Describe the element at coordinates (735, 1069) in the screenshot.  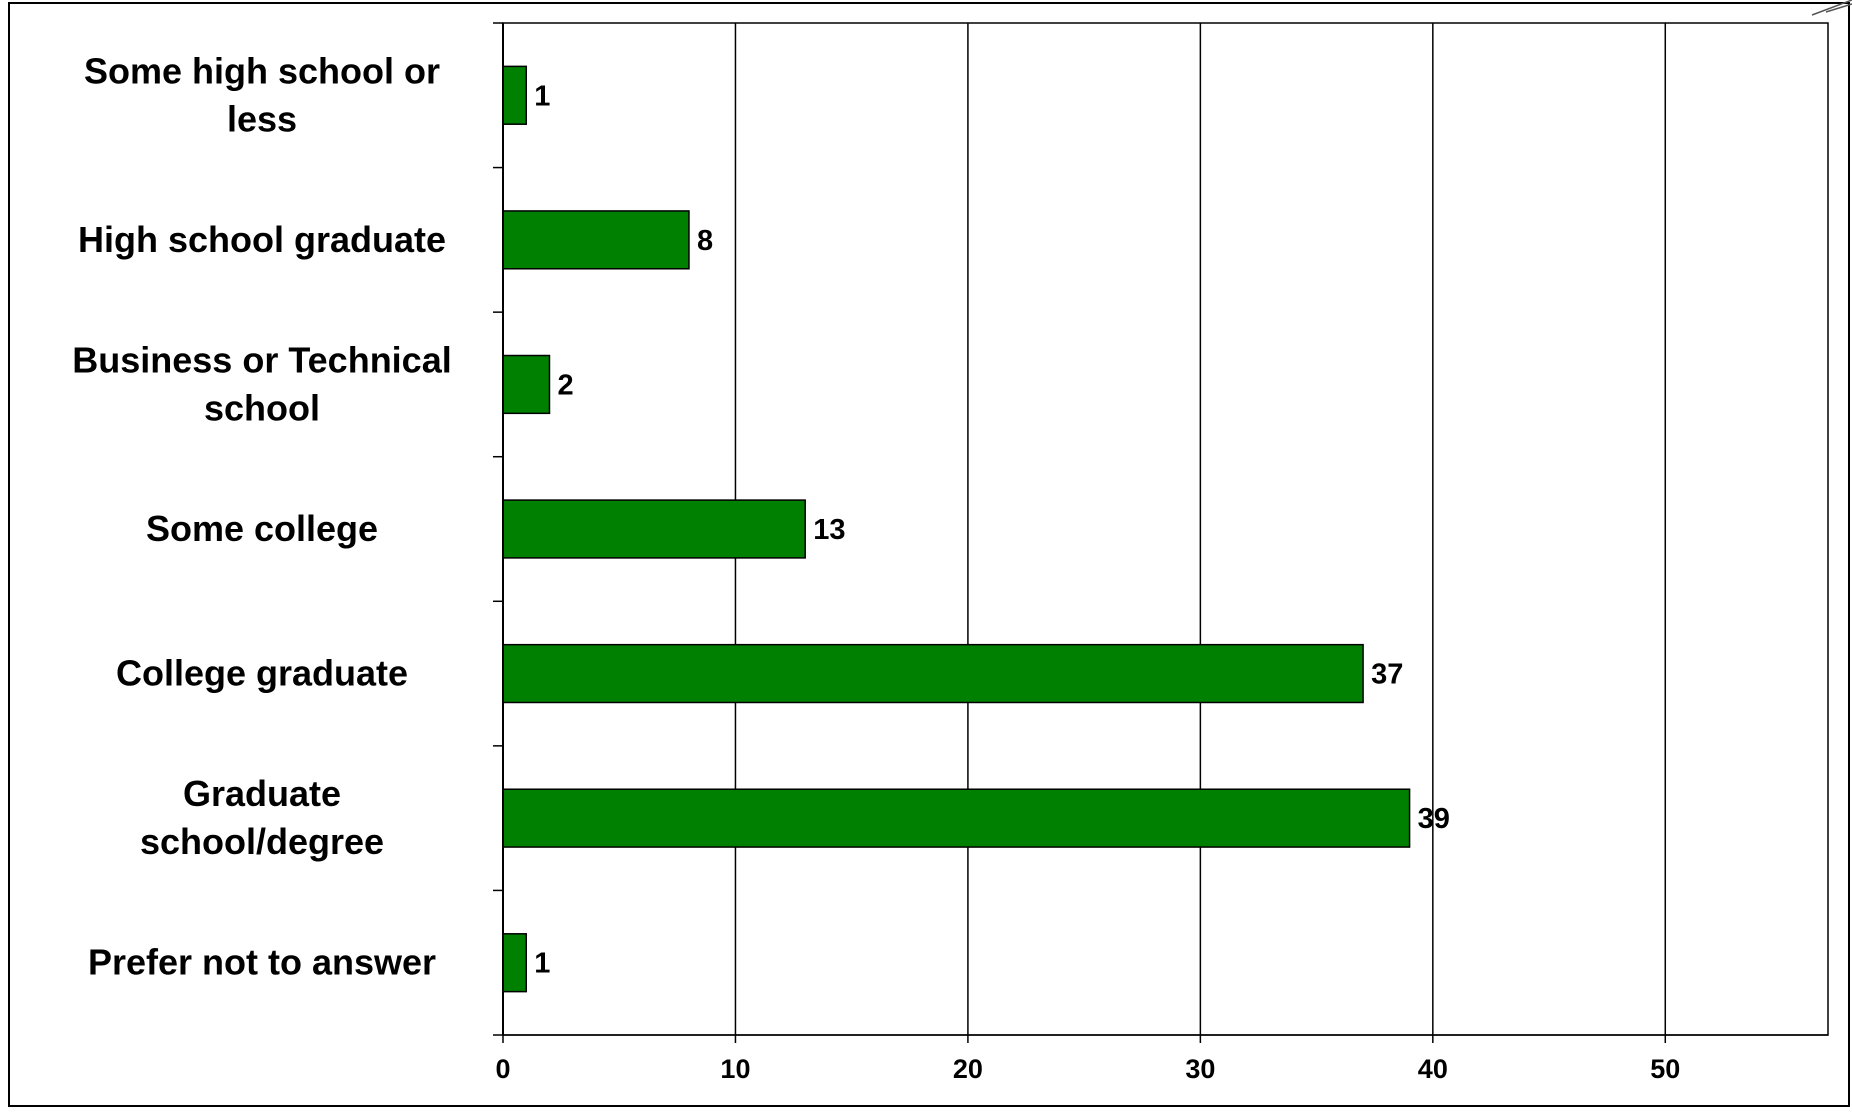
I see `x-tick-label: 10` at that location.